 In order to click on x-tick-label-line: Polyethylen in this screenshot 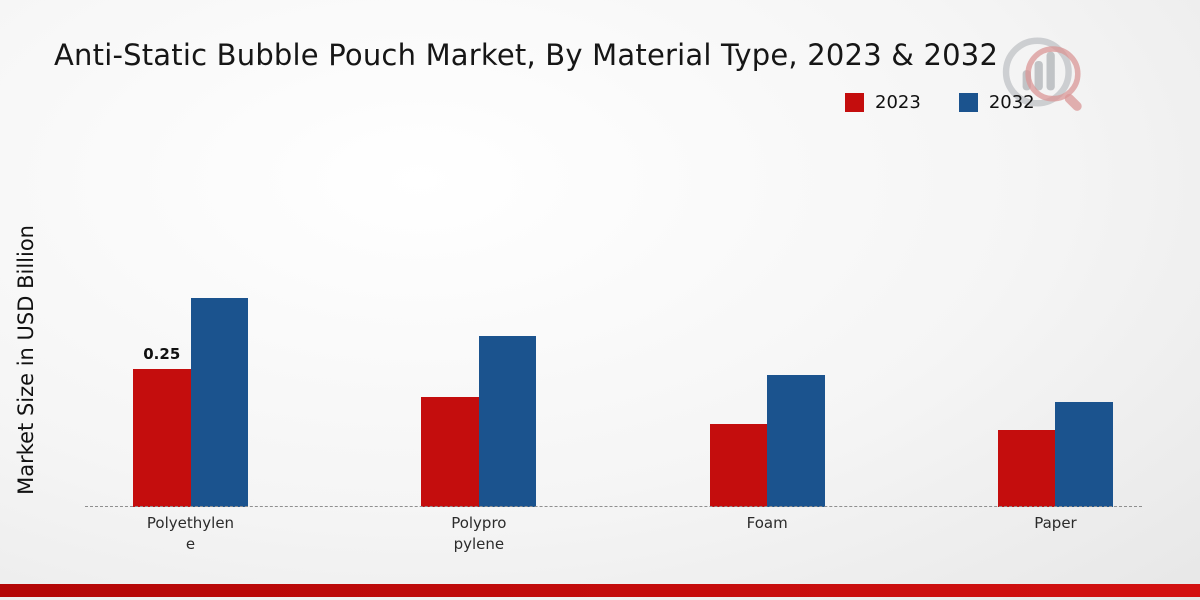, I will do `click(190, 523)`.